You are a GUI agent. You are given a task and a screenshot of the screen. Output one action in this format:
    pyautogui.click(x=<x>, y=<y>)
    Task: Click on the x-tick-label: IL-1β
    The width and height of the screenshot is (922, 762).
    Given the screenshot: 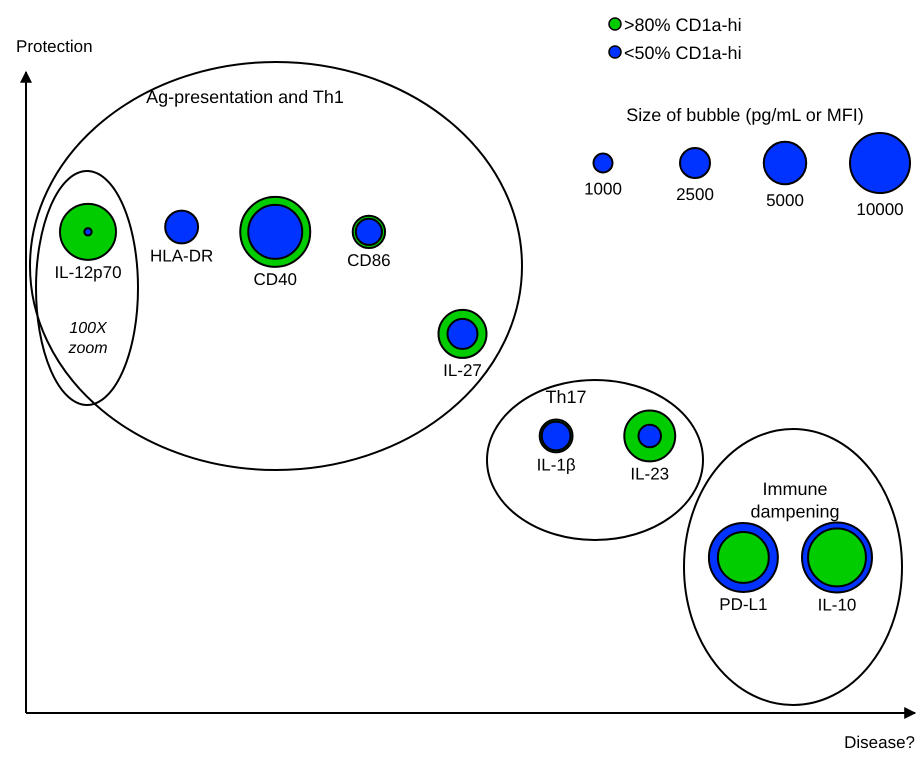 What is the action you would take?
    pyautogui.click(x=556, y=464)
    